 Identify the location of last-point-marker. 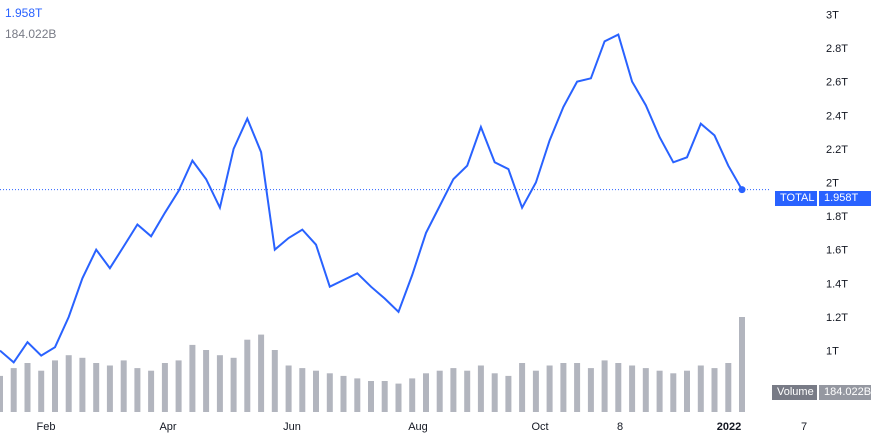
(742, 190).